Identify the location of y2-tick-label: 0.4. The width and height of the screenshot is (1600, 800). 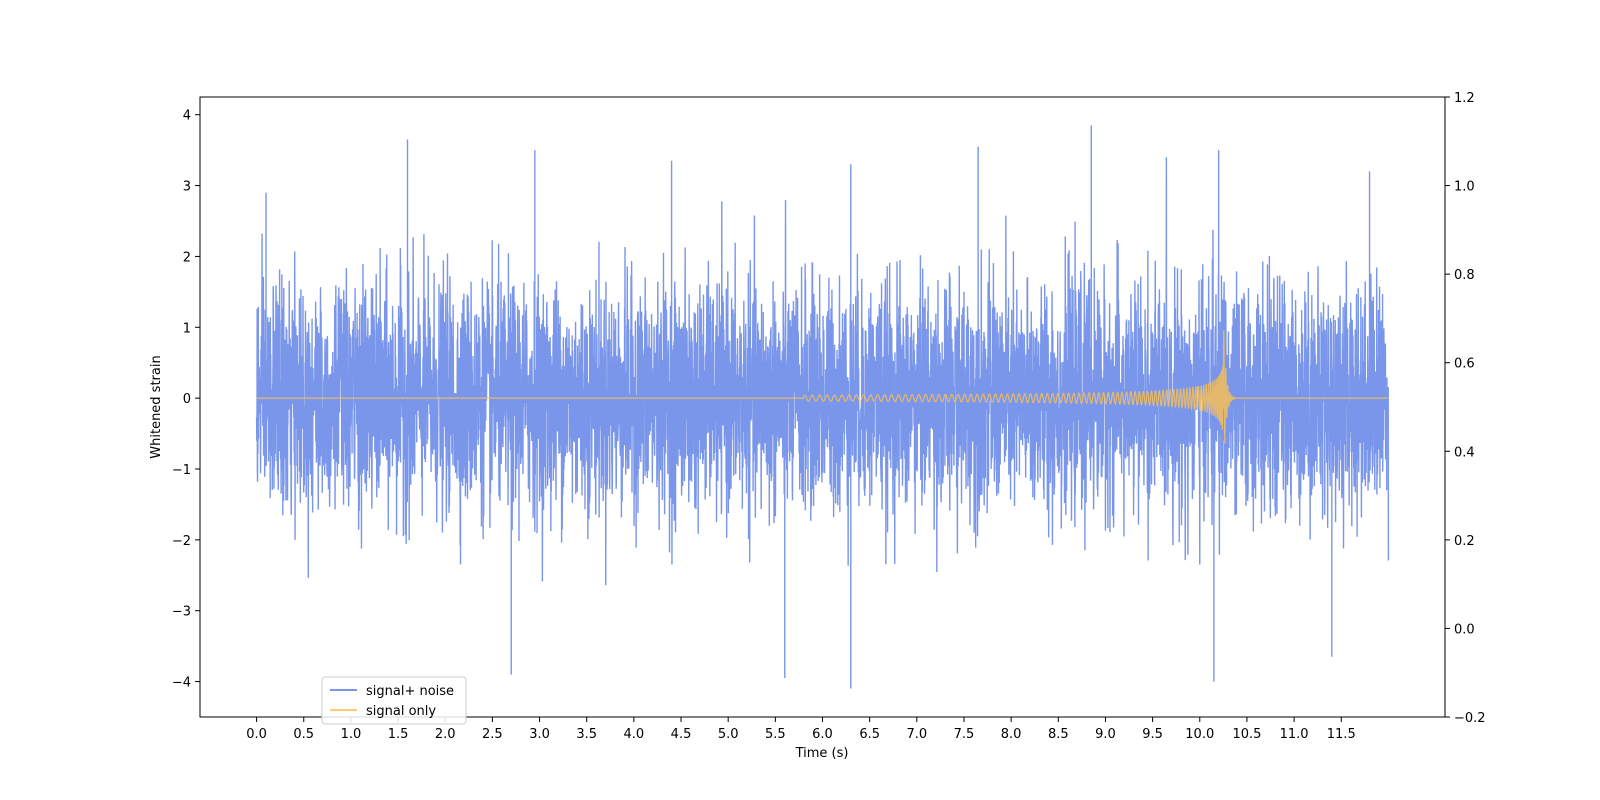
(1464, 452).